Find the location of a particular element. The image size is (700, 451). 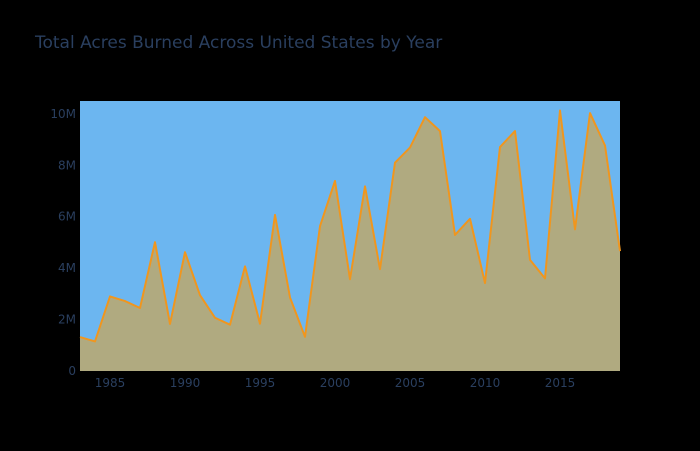

x-tick-label: 2005 is located at coordinates (410, 383).